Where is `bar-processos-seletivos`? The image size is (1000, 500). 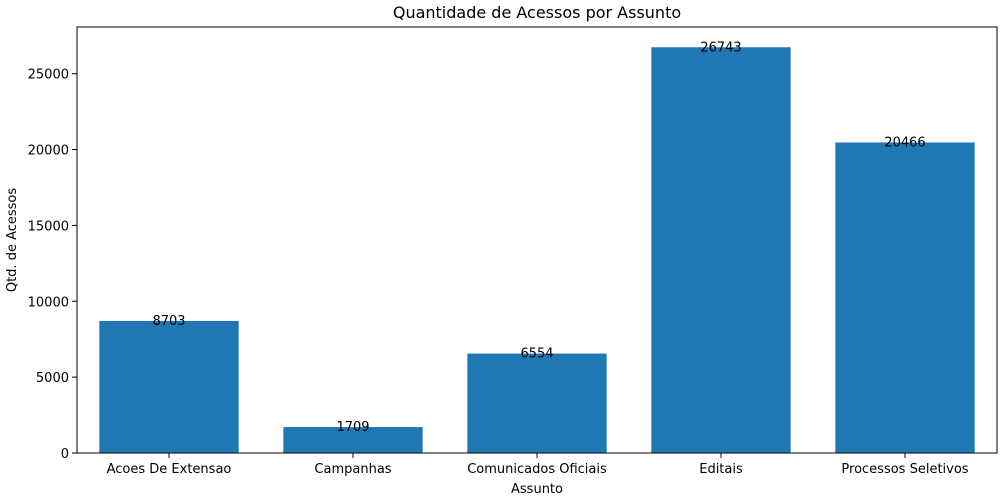 bar-processos-seletivos is located at coordinates (905, 297).